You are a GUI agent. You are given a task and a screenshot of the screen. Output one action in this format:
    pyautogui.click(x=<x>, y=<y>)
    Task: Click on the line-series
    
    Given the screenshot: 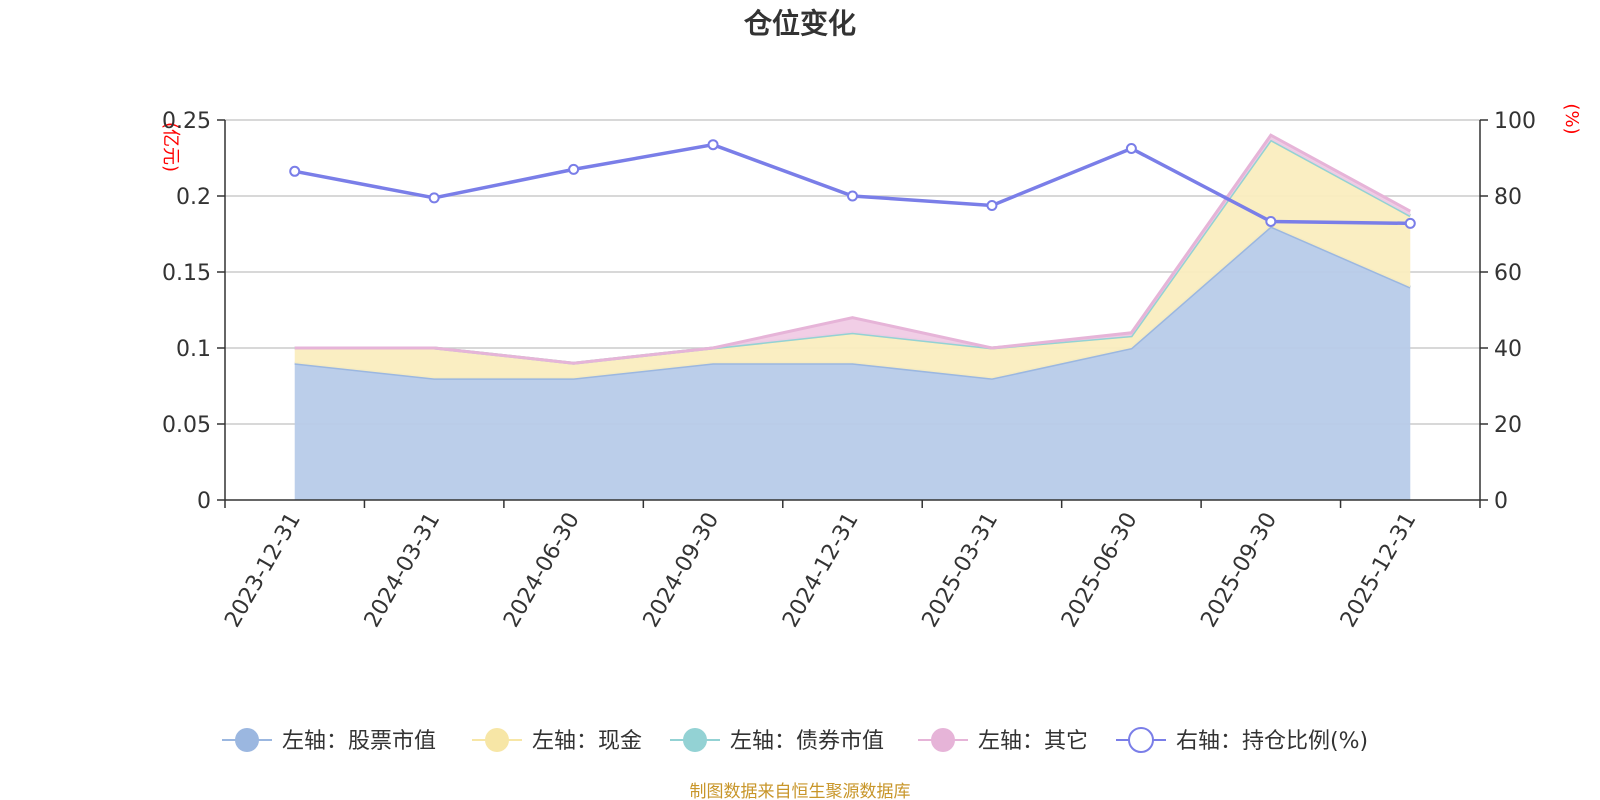 What is the action you would take?
    pyautogui.click(x=852, y=184)
    